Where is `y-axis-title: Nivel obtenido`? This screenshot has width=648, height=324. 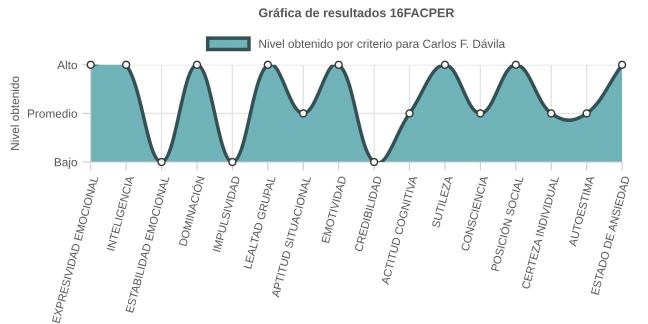
y-axis-title: Nivel obtenido is located at coordinates (15, 113).